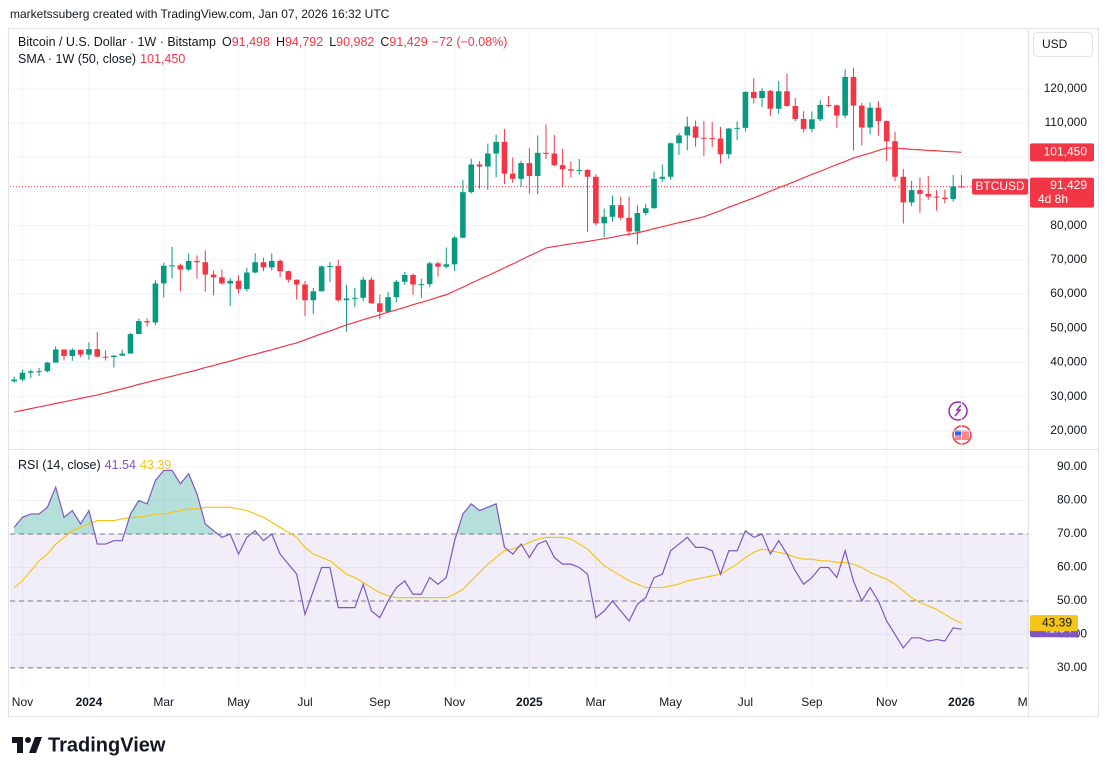  Describe the element at coordinates (1068, 225) in the screenshot. I see `y-tick-label: 80,000` at that location.